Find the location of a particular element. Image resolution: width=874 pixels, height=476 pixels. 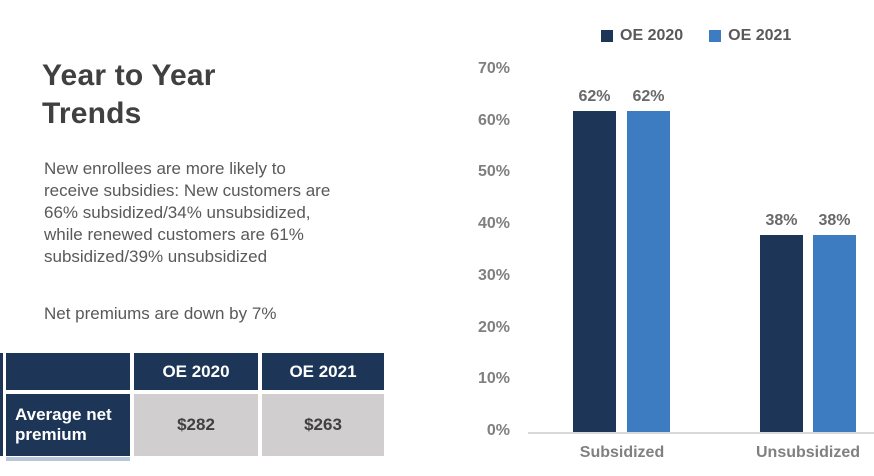

table-row-label: Average net premium is located at coordinates (68, 425).